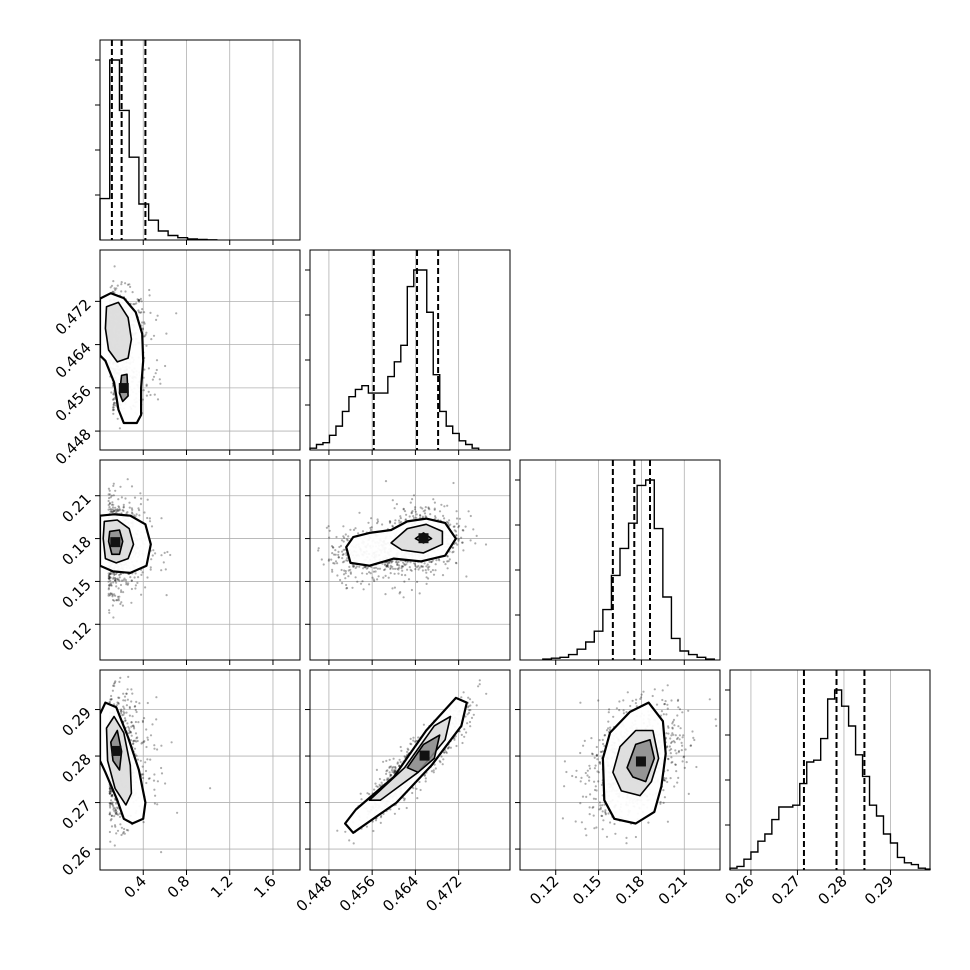  I want to click on density-peak, so click(115, 542).